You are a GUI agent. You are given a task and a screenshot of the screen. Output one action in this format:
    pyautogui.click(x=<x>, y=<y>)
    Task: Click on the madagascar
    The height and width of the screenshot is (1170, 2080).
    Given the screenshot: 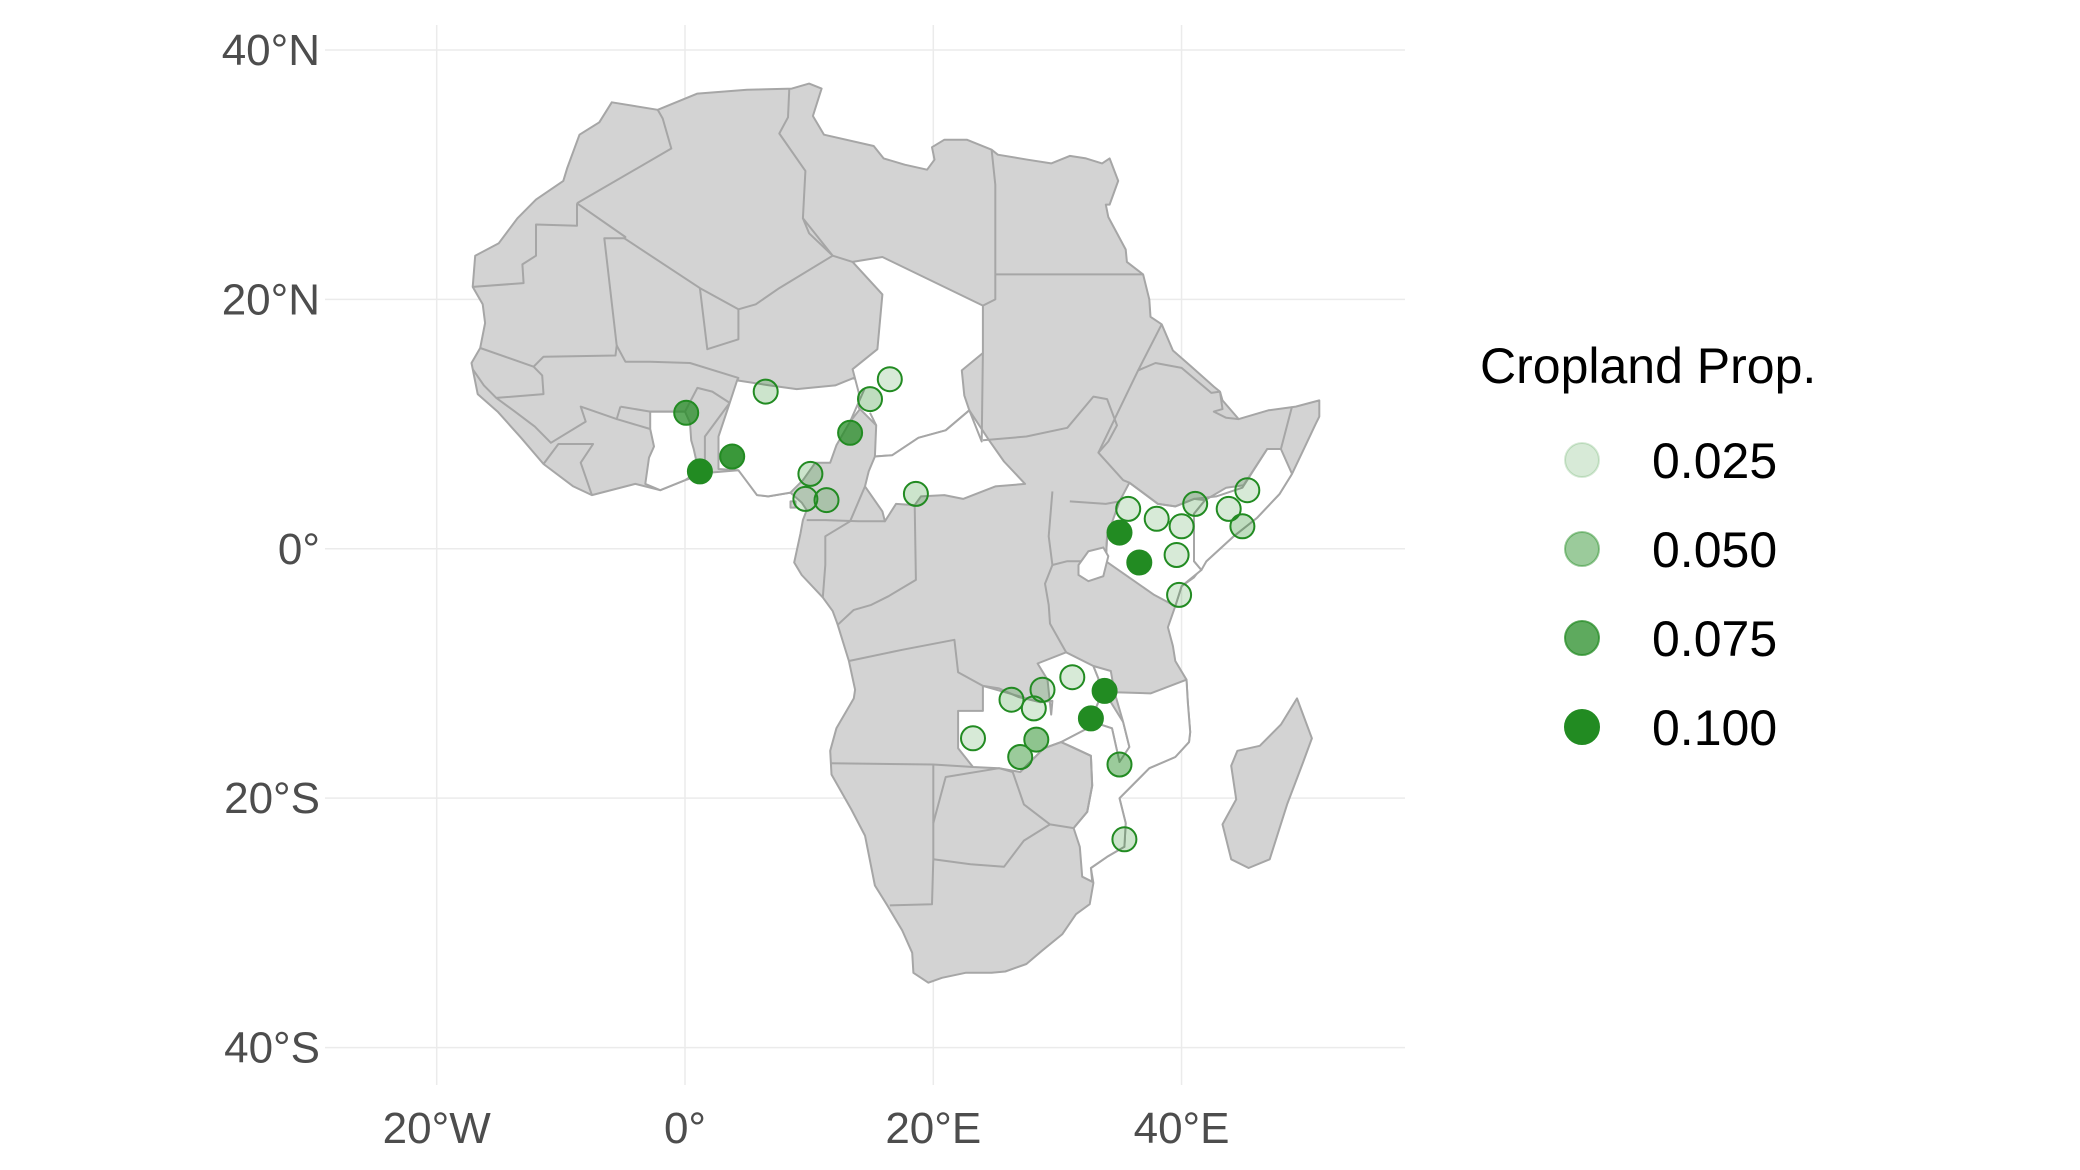 What is the action you would take?
    pyautogui.click(x=1267, y=783)
    